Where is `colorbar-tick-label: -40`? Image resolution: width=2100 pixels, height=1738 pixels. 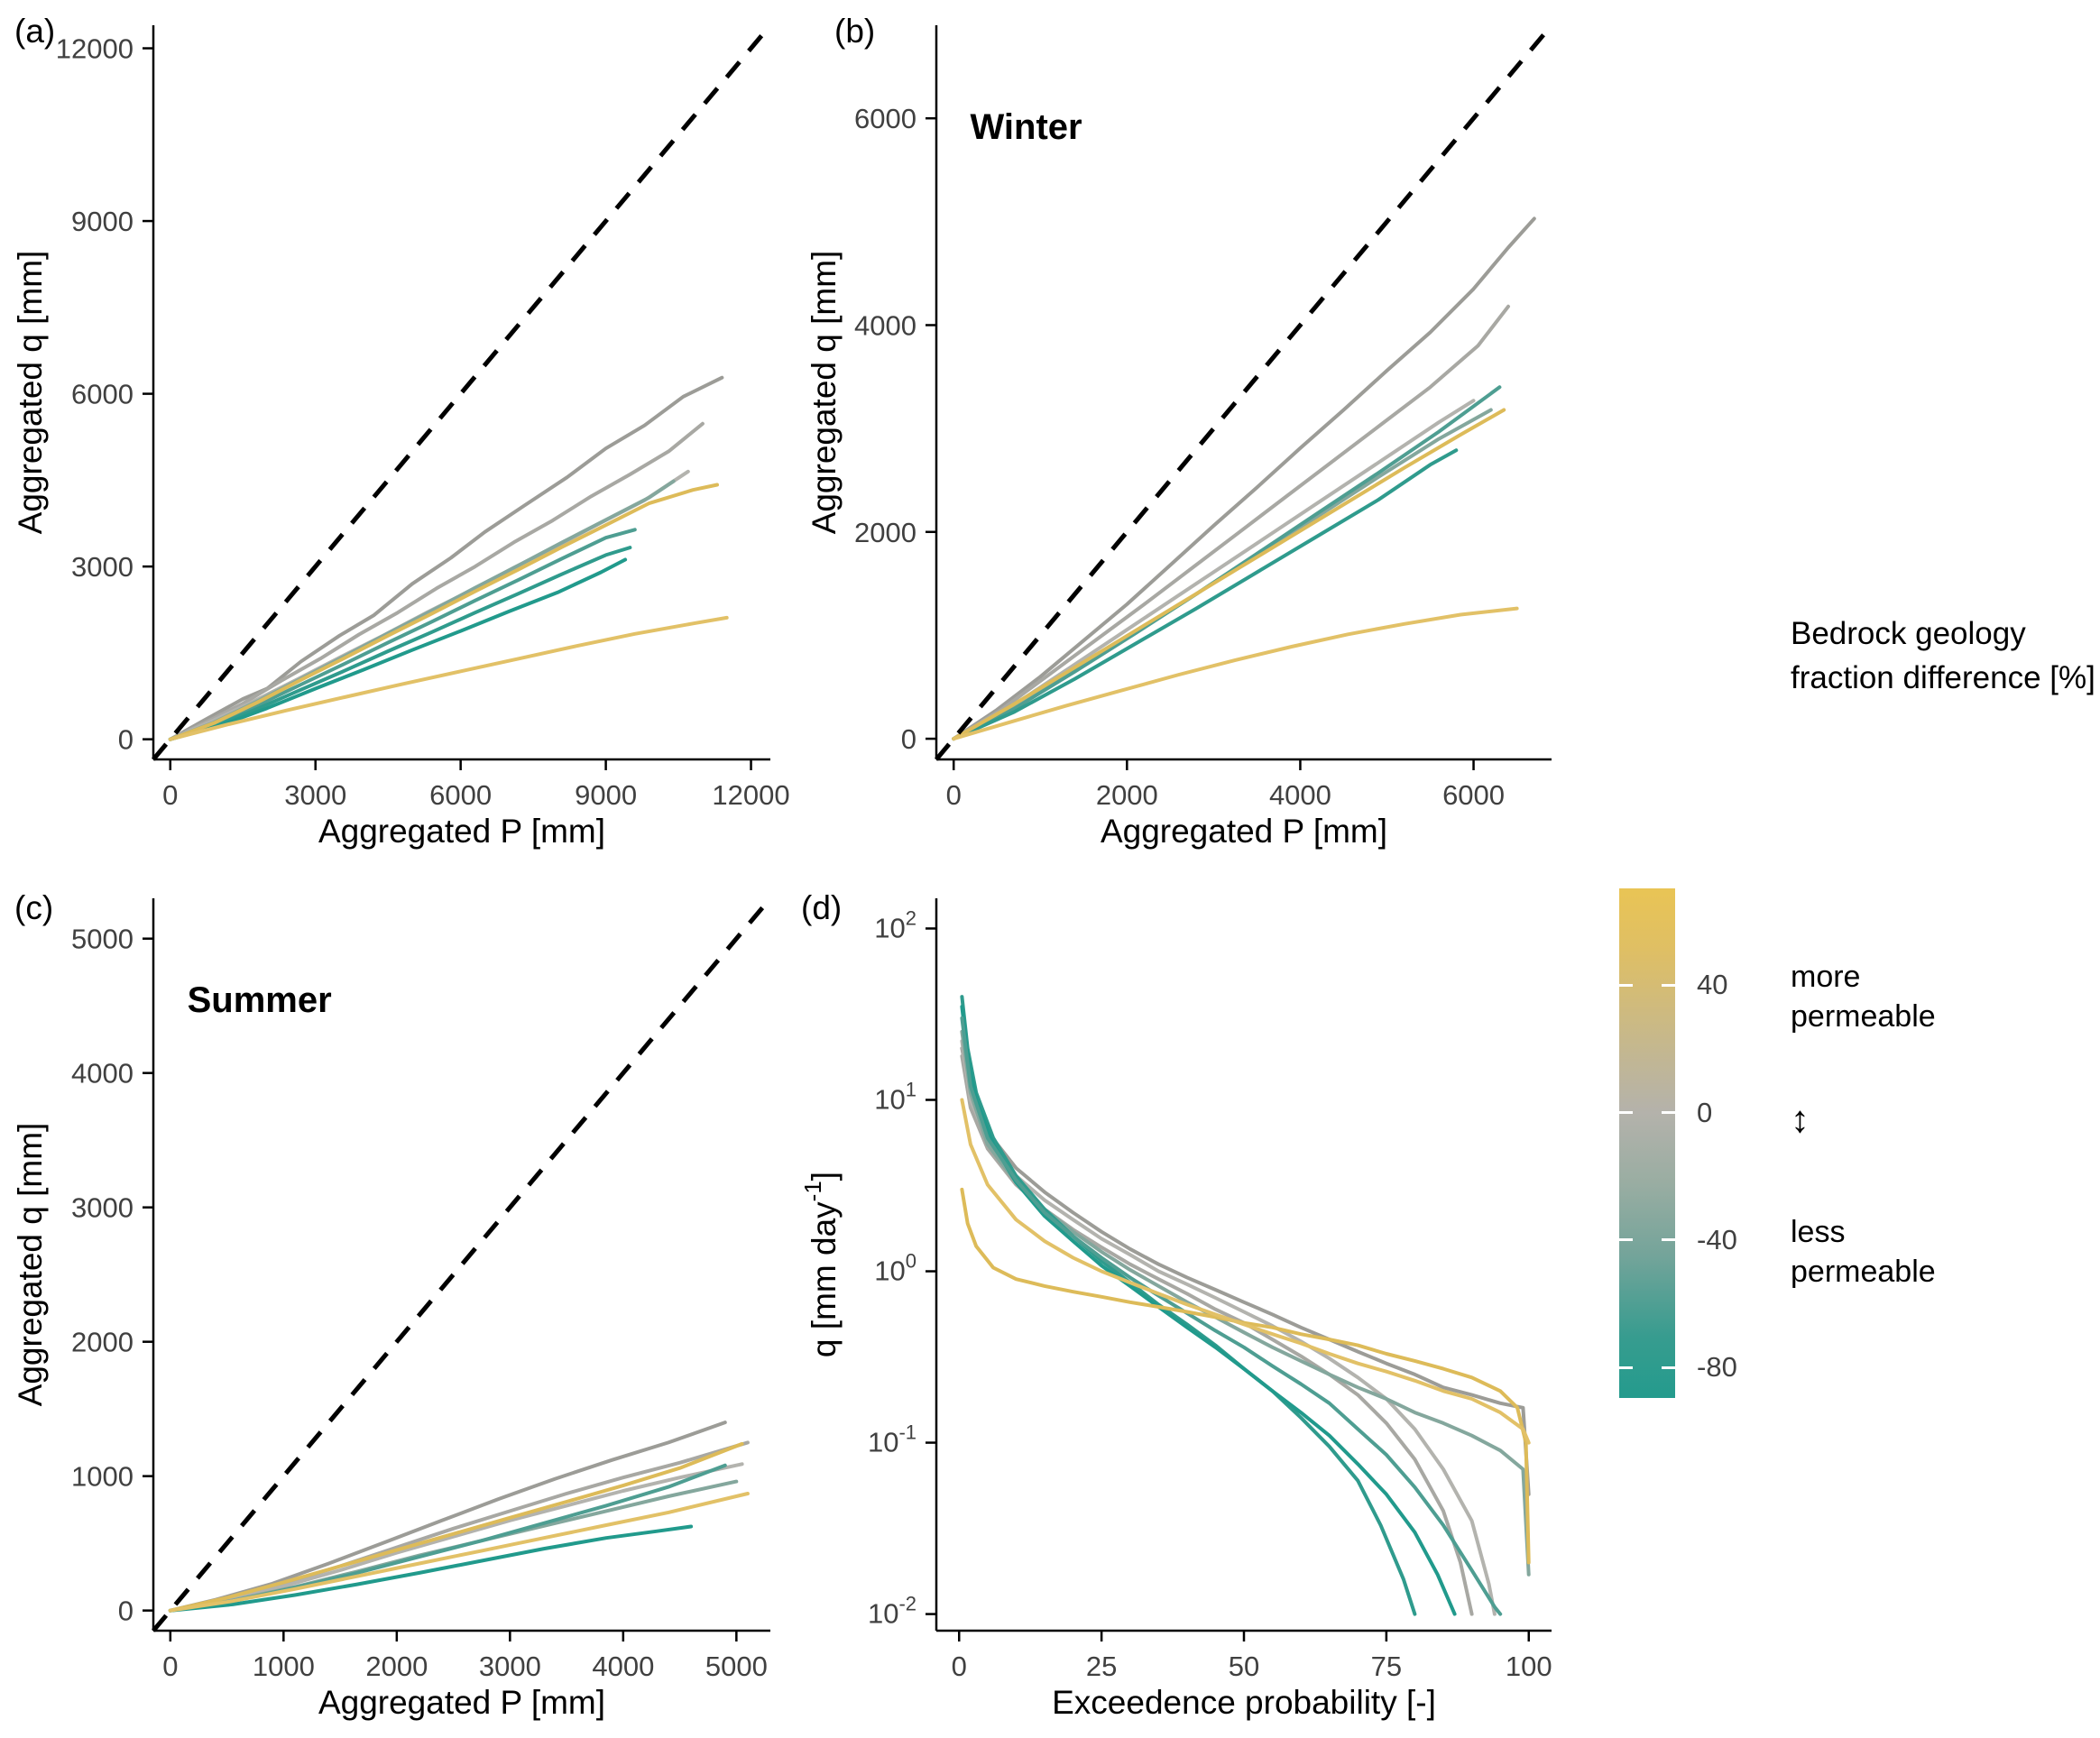 colorbar-tick-label: -40 is located at coordinates (1717, 1239).